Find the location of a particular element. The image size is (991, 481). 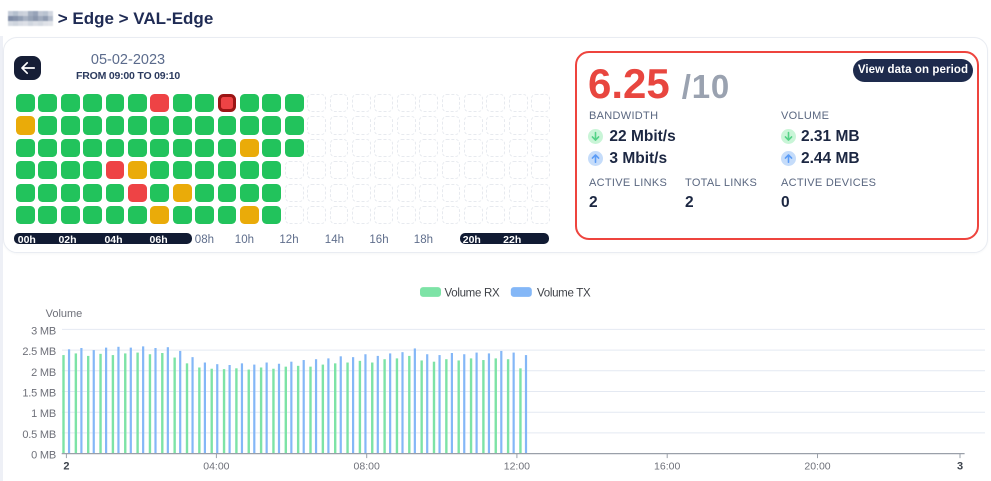

svg-text: 2 is located at coordinates (66, 467).